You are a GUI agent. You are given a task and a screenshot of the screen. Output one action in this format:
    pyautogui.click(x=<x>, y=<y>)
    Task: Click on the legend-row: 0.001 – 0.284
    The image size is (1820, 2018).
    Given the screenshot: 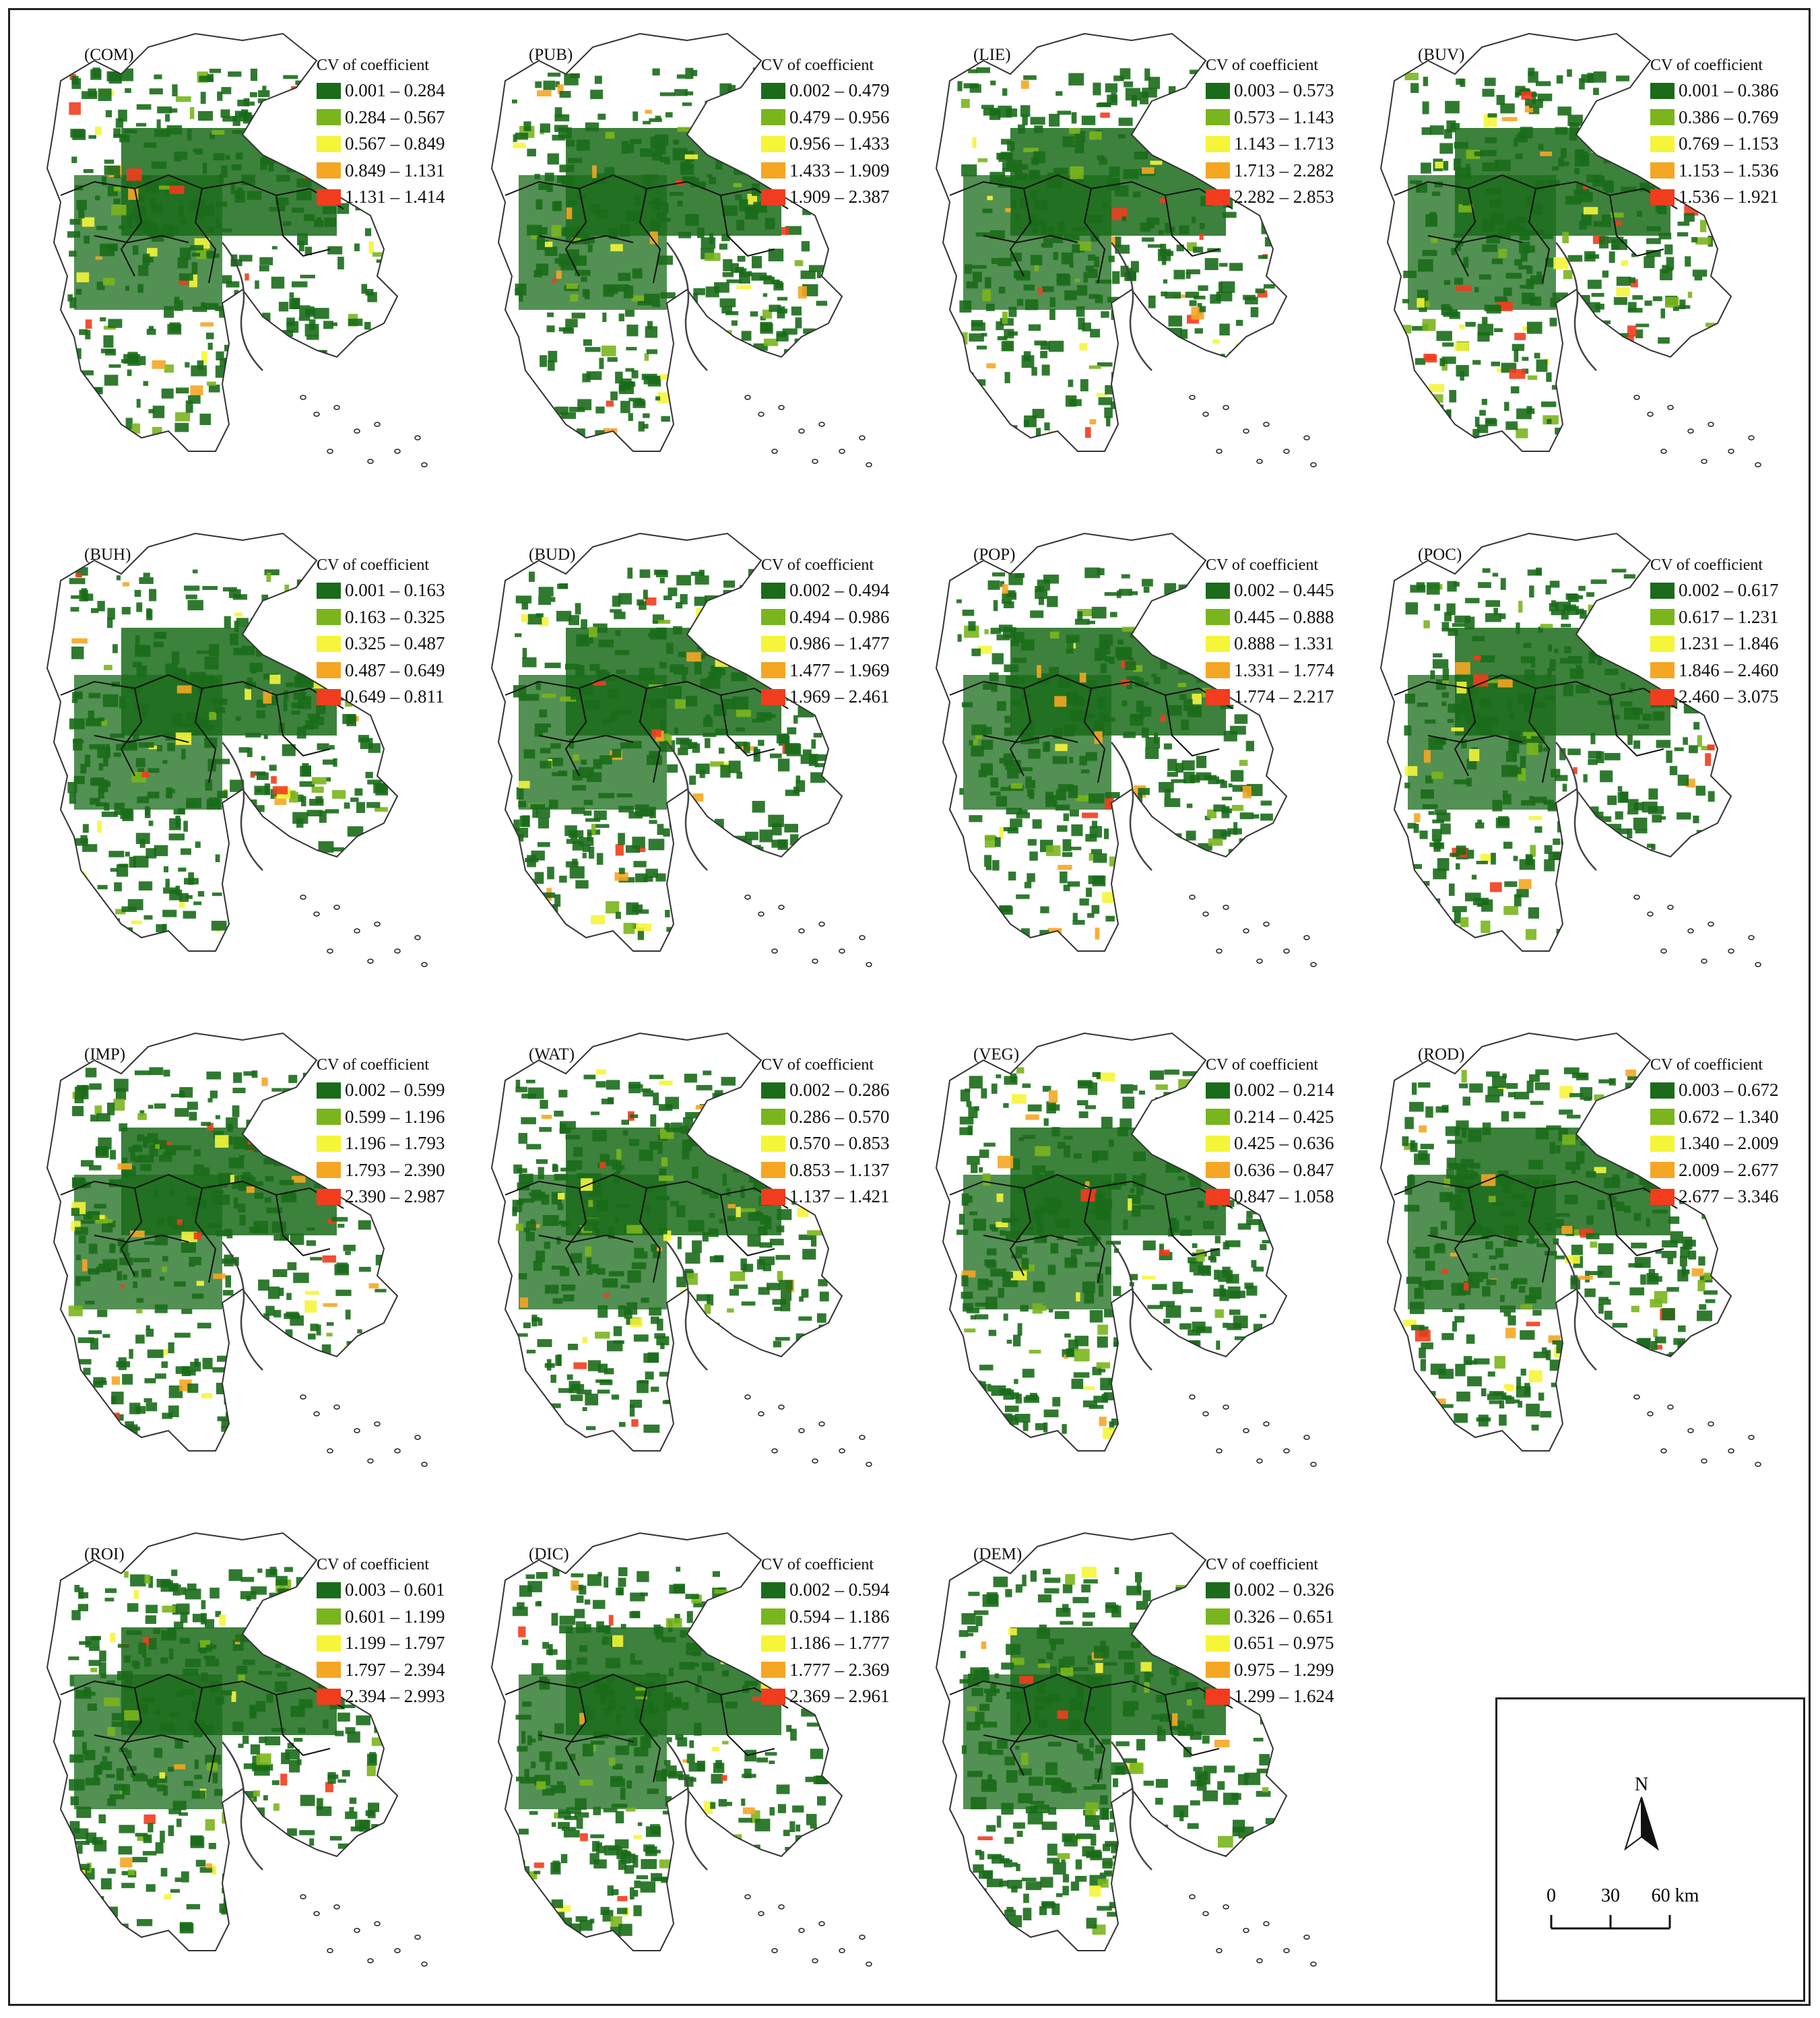 What is the action you would take?
    pyautogui.click(x=391, y=90)
    